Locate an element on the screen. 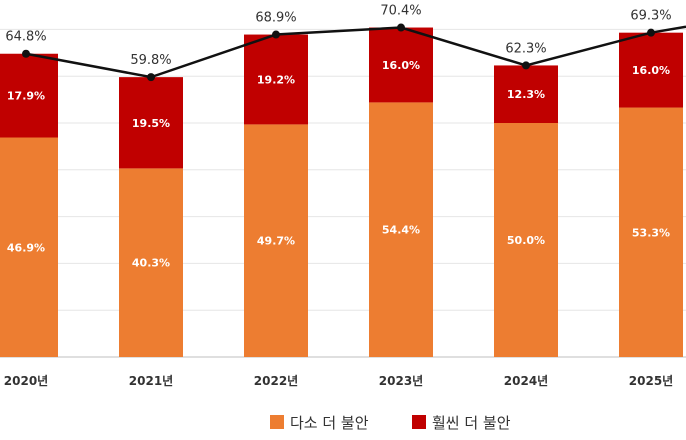  total-value-label: 70.4% is located at coordinates (400, 11).